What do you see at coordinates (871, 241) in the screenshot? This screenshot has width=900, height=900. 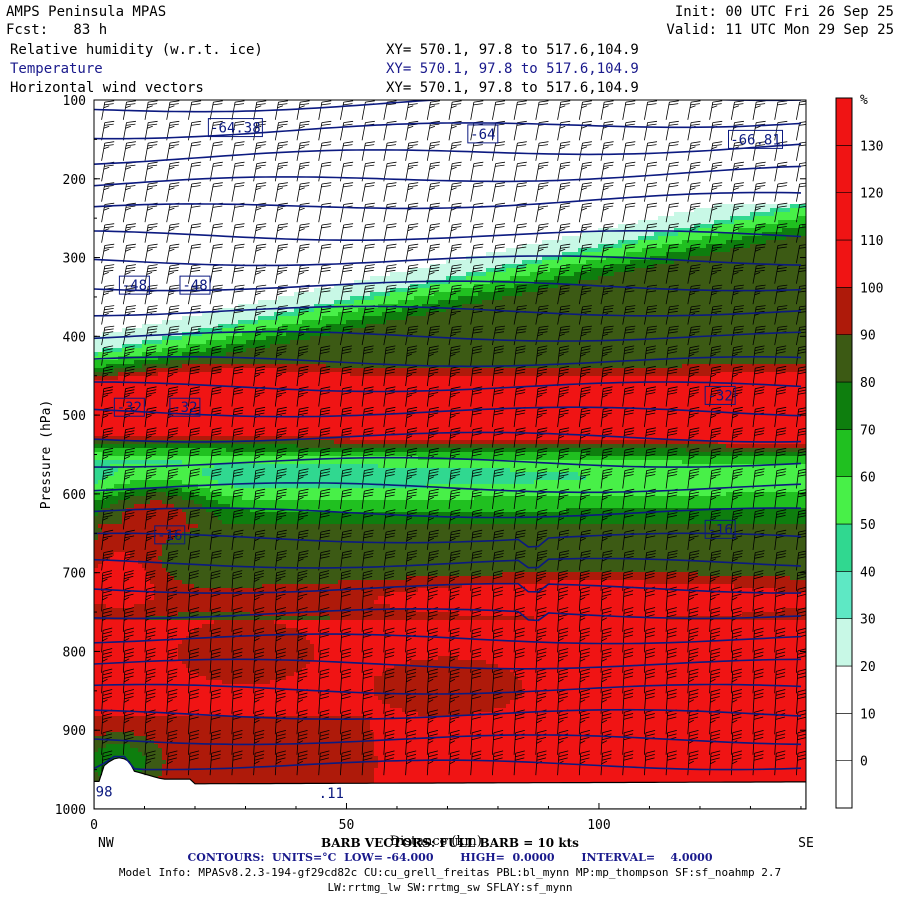 I see `colorbar-label-11: 110` at bounding box center [871, 241].